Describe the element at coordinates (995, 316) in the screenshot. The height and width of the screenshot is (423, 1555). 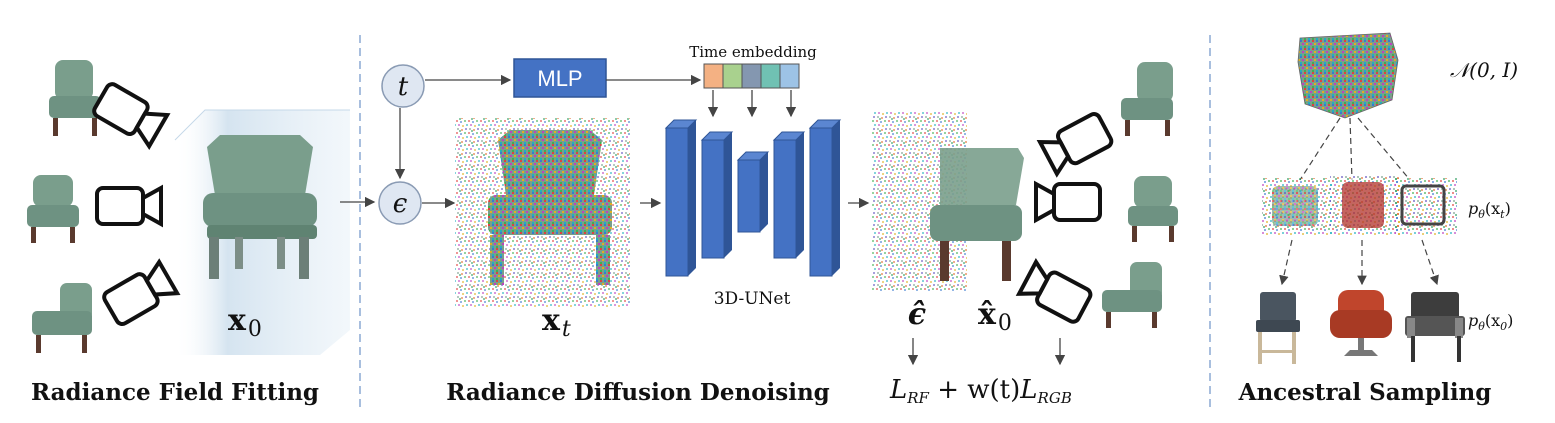
I see `x0-hat-label: x̂0` at that location.